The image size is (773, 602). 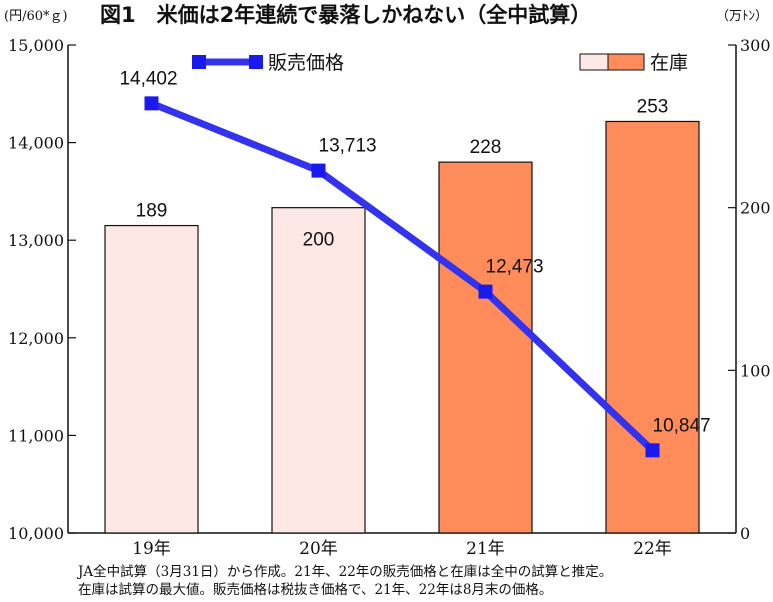 What do you see at coordinates (755, 208) in the screenshot?
I see `right-tick-label: 200` at bounding box center [755, 208].